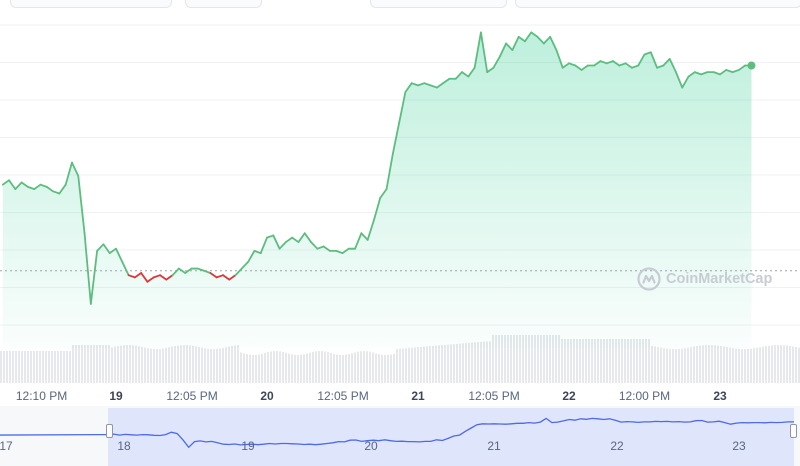  I want to click on range-navigator, so click(400, 436).